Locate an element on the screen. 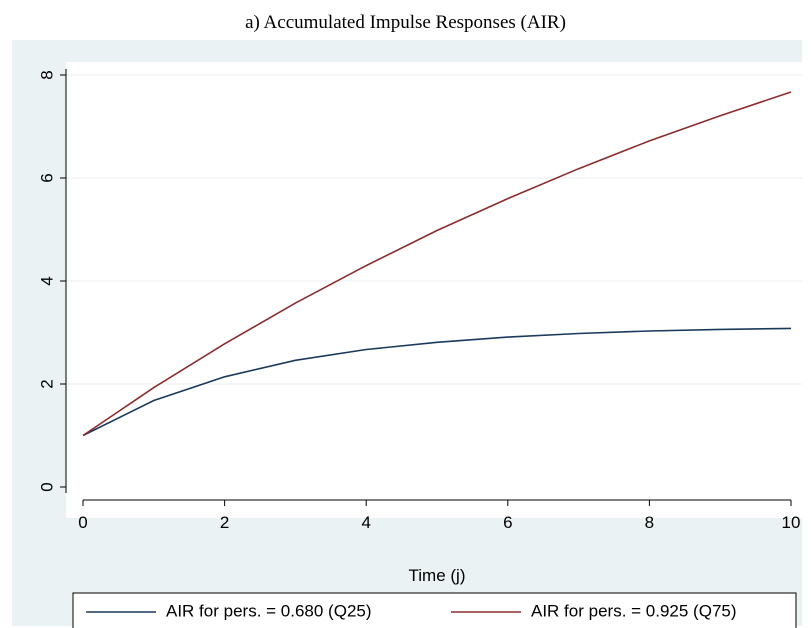  y-tick-label: 8 is located at coordinates (46, 74).